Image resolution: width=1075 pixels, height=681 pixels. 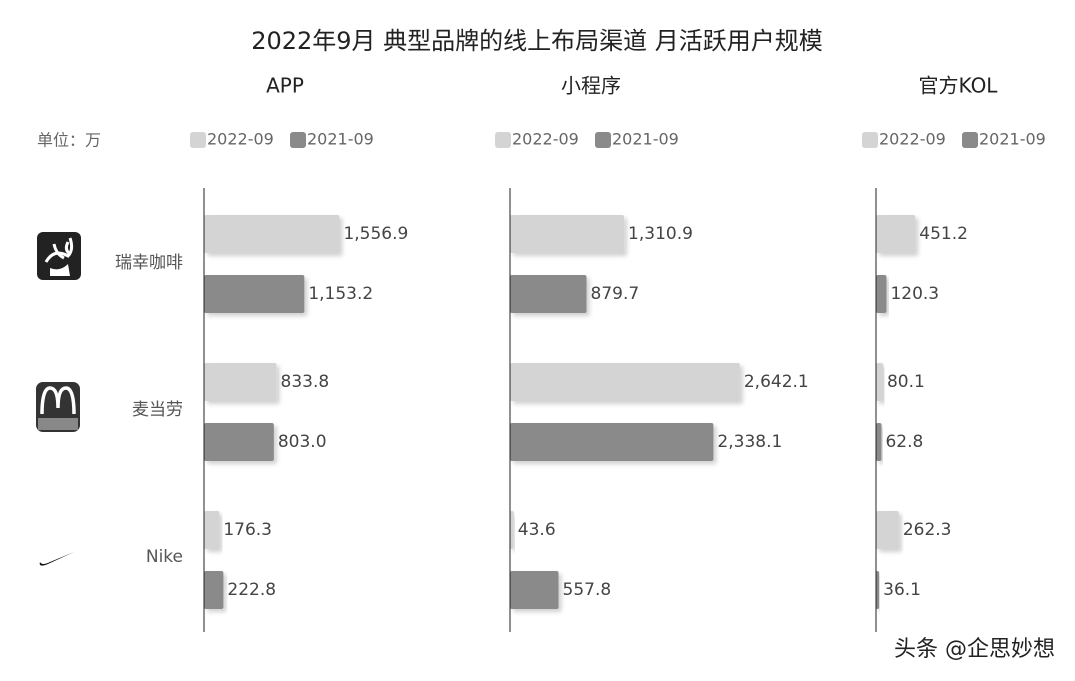 What do you see at coordinates (305, 382) in the screenshot?
I see `data-label: 833.8` at bounding box center [305, 382].